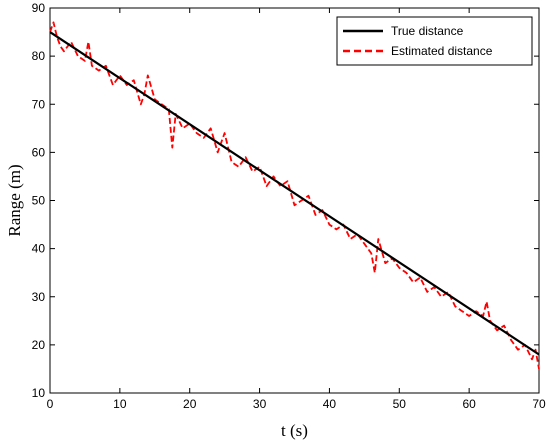 This screenshot has height=442, width=550. What do you see at coordinates (39, 345) in the screenshot?
I see `y-tick-label: 20` at bounding box center [39, 345].